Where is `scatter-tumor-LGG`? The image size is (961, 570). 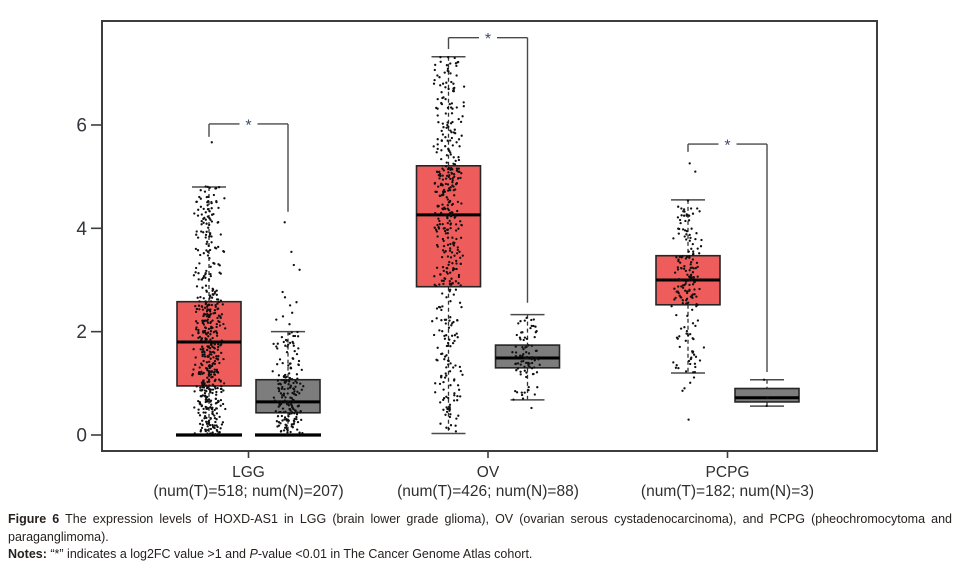
scatter-tumor-LGG is located at coordinates (209, 288).